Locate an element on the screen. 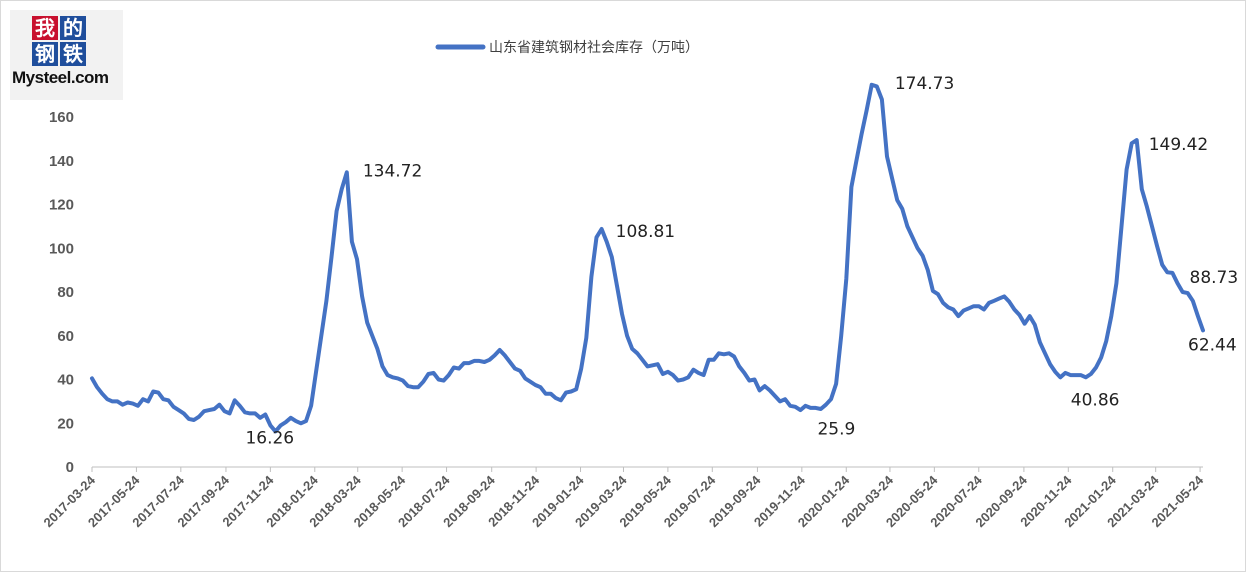  y-tick-label: 60 is located at coordinates (65, 336).